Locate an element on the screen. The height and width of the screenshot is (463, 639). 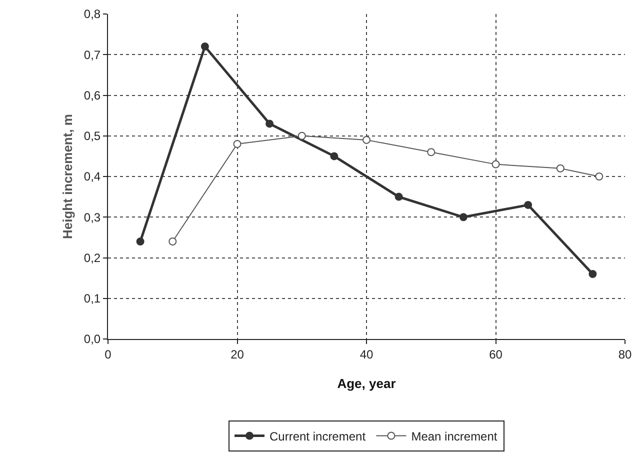
y-tick-label: 0,3 is located at coordinates (92, 217).